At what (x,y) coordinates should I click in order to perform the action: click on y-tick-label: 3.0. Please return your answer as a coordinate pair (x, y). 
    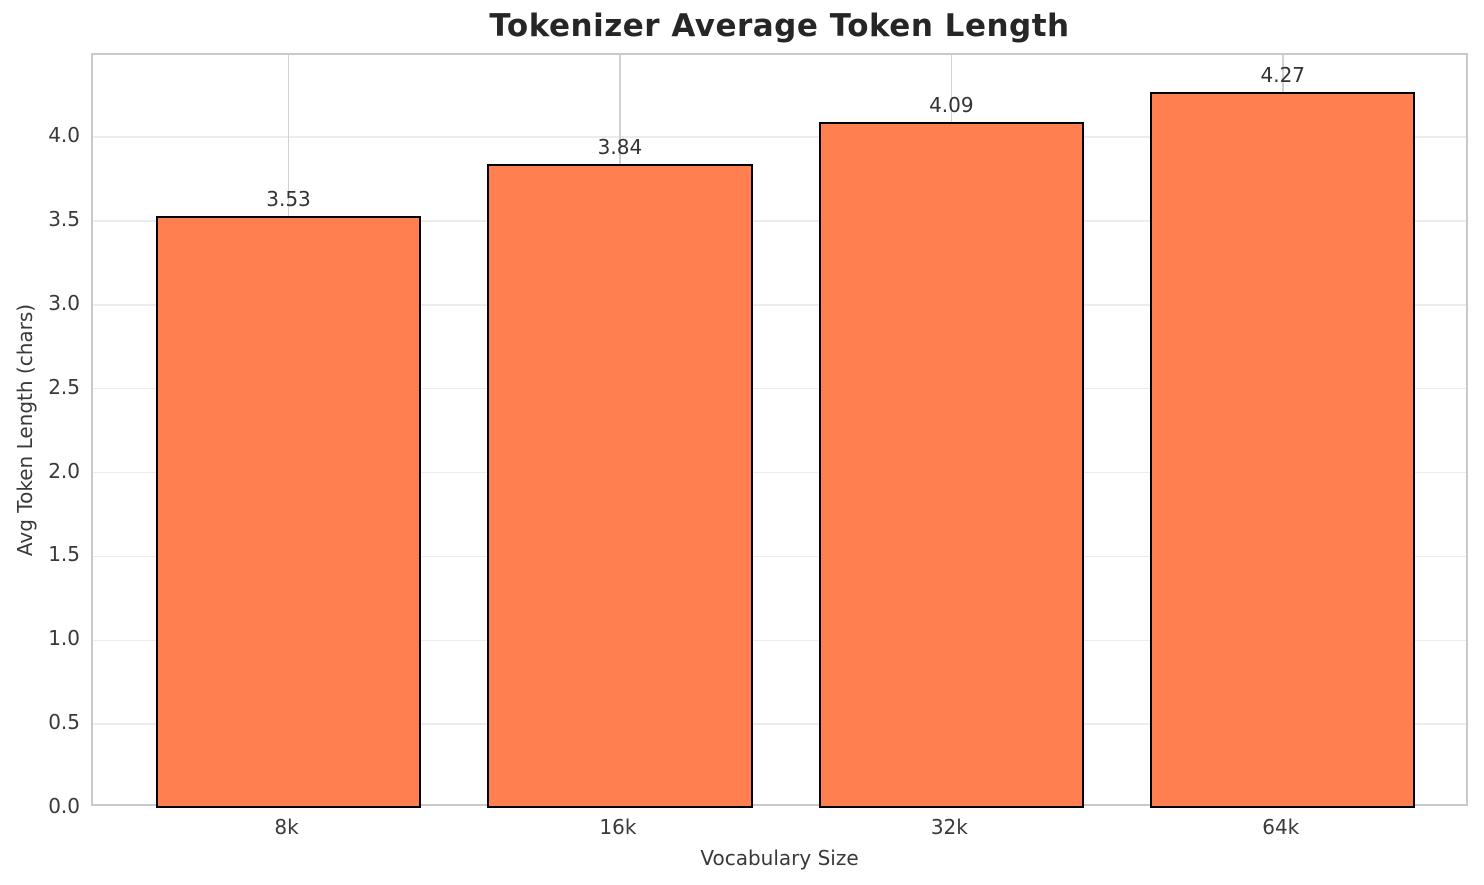
    Looking at the image, I should click on (64, 302).